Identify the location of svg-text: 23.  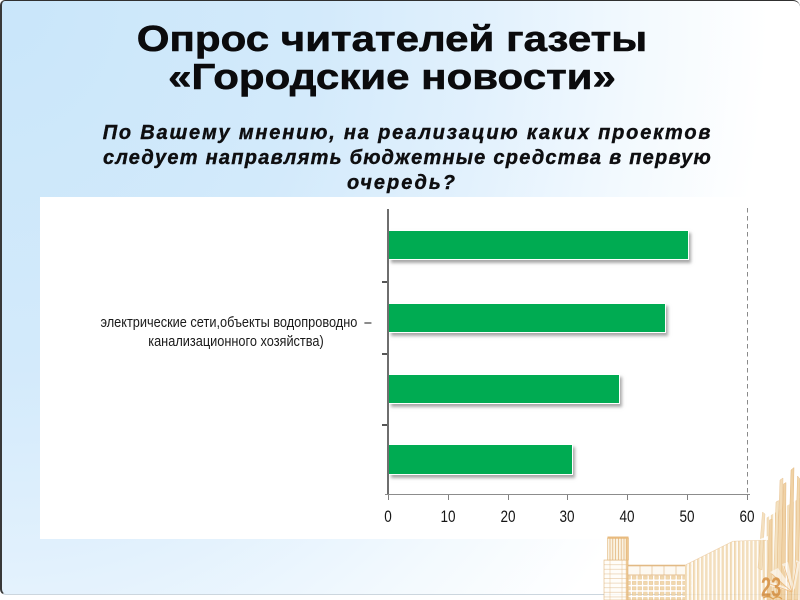
(771, 586).